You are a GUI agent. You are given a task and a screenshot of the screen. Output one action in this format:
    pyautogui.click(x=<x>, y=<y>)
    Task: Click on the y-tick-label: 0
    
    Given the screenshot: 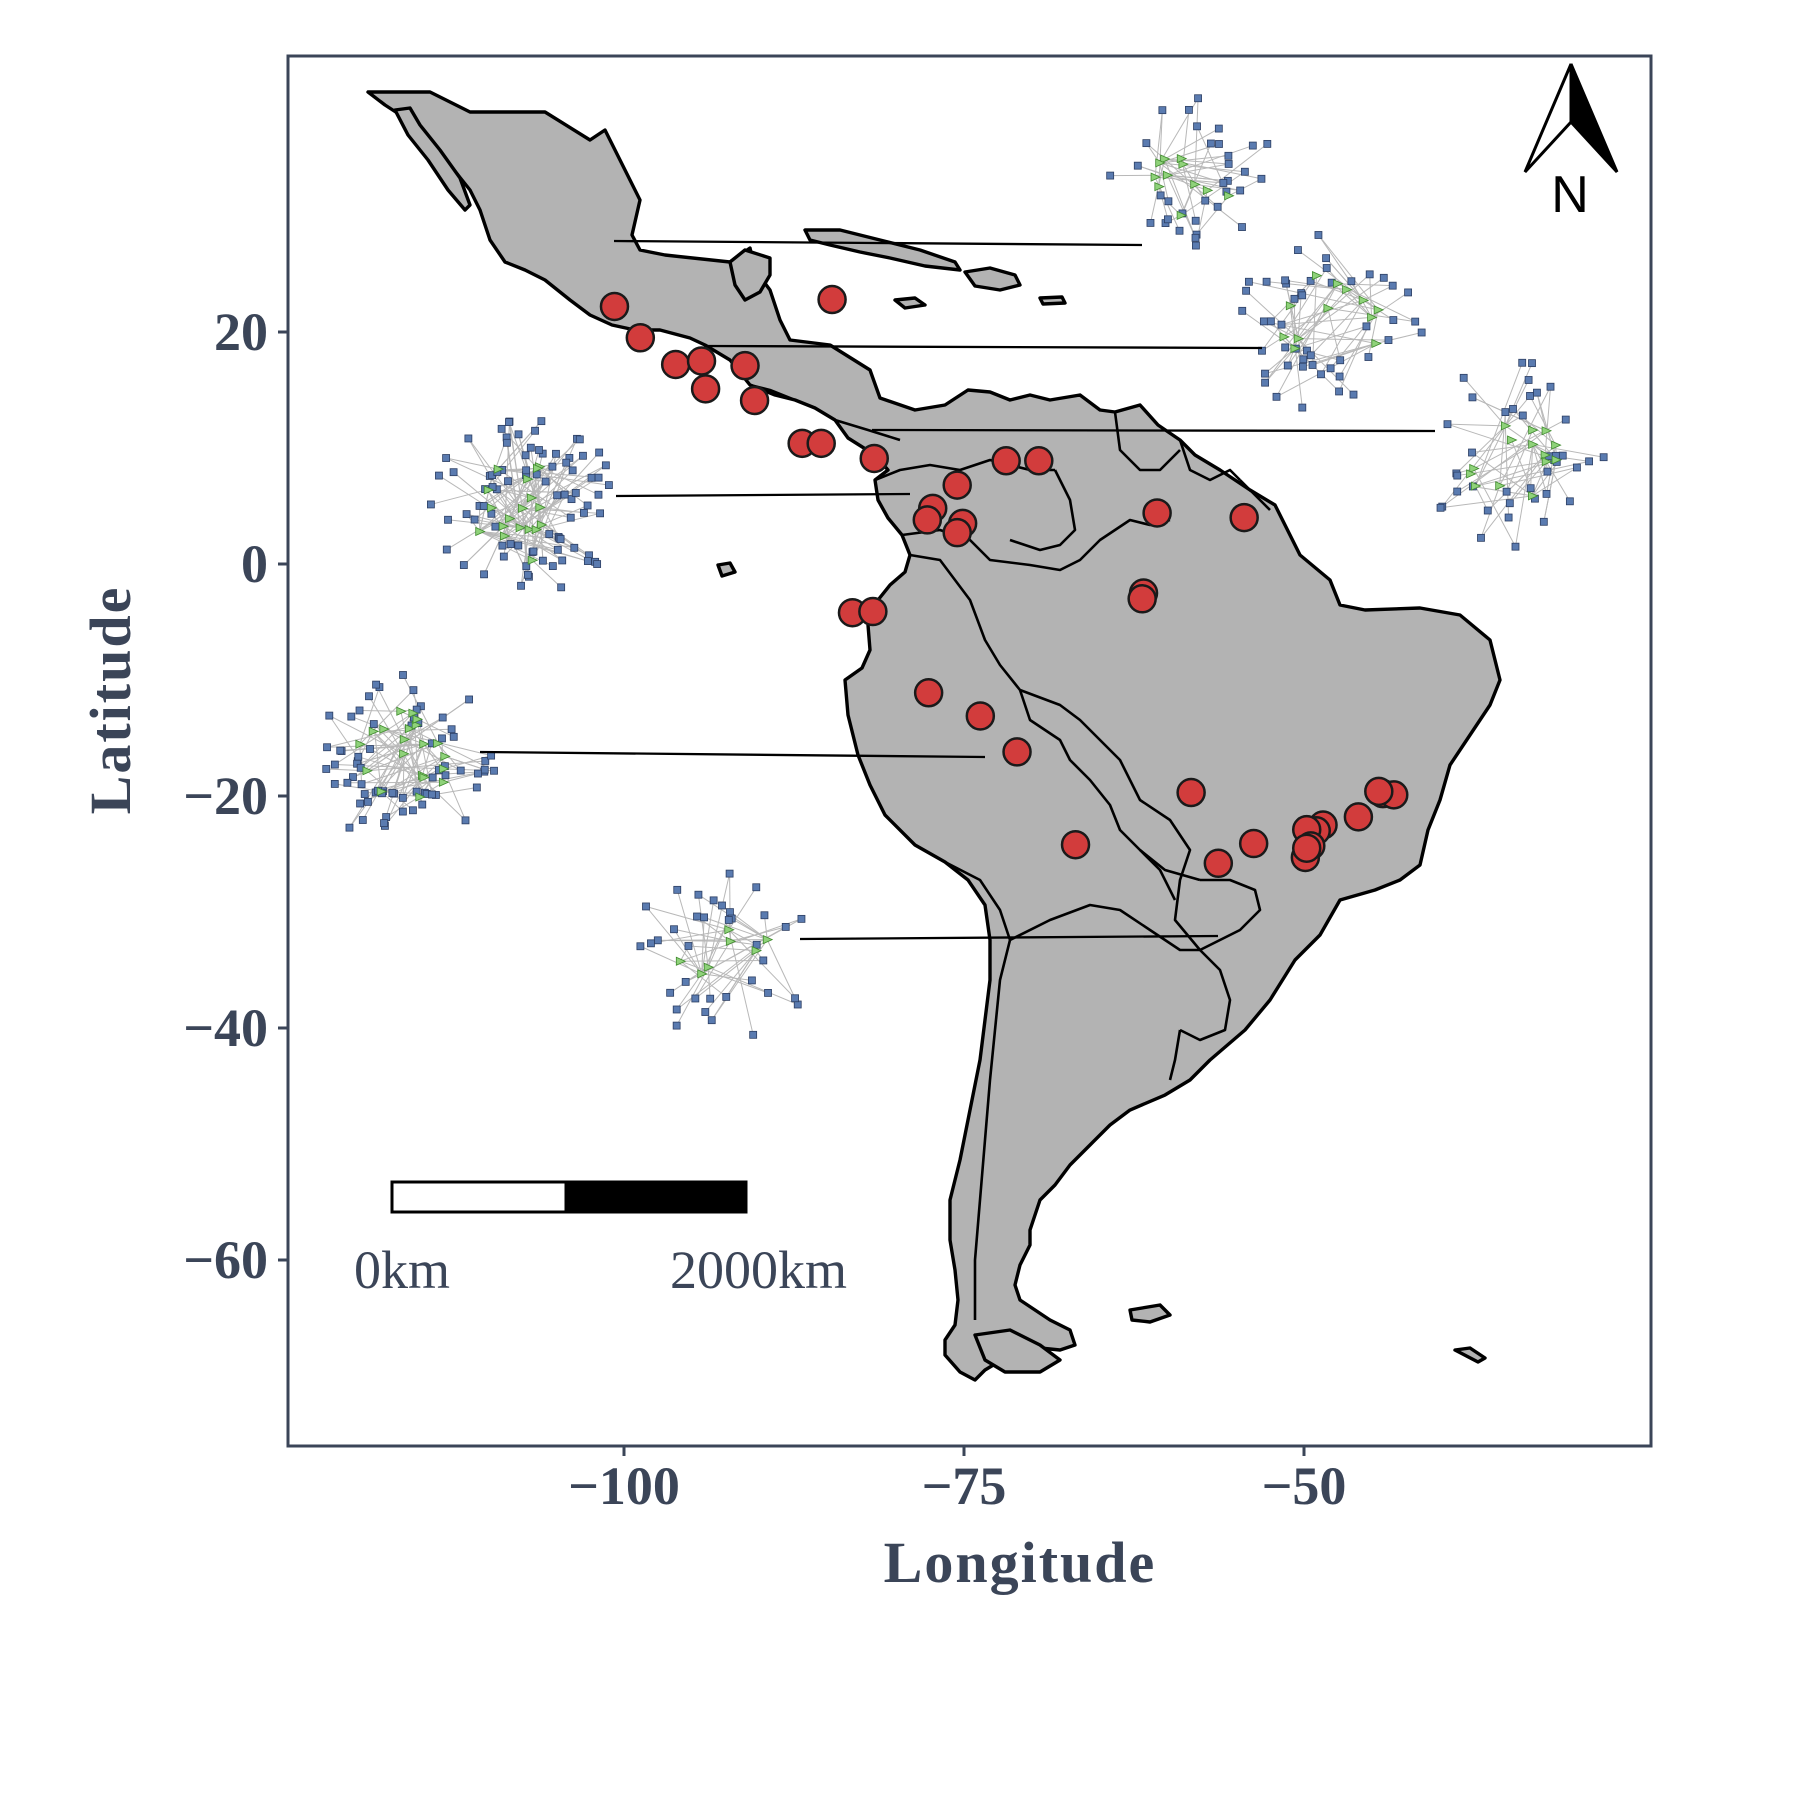 What is the action you would take?
    pyautogui.click(x=254, y=564)
    